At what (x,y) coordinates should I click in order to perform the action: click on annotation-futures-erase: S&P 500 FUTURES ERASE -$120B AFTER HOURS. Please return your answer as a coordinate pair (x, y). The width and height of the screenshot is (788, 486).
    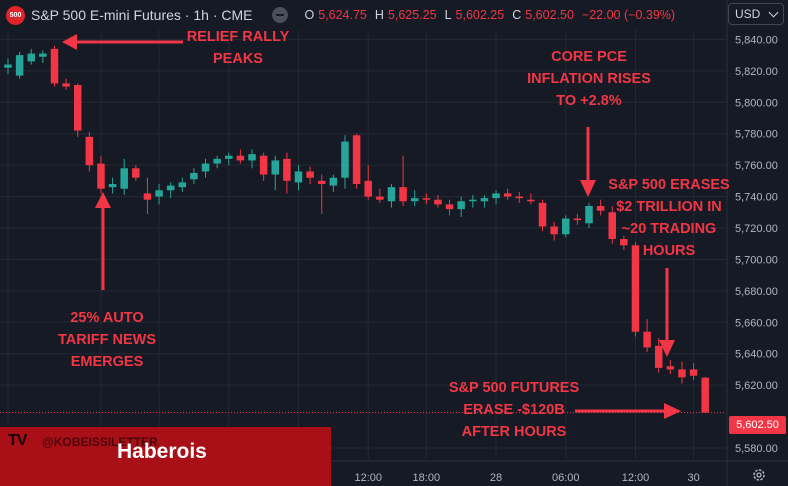
    Looking at the image, I should click on (514, 410).